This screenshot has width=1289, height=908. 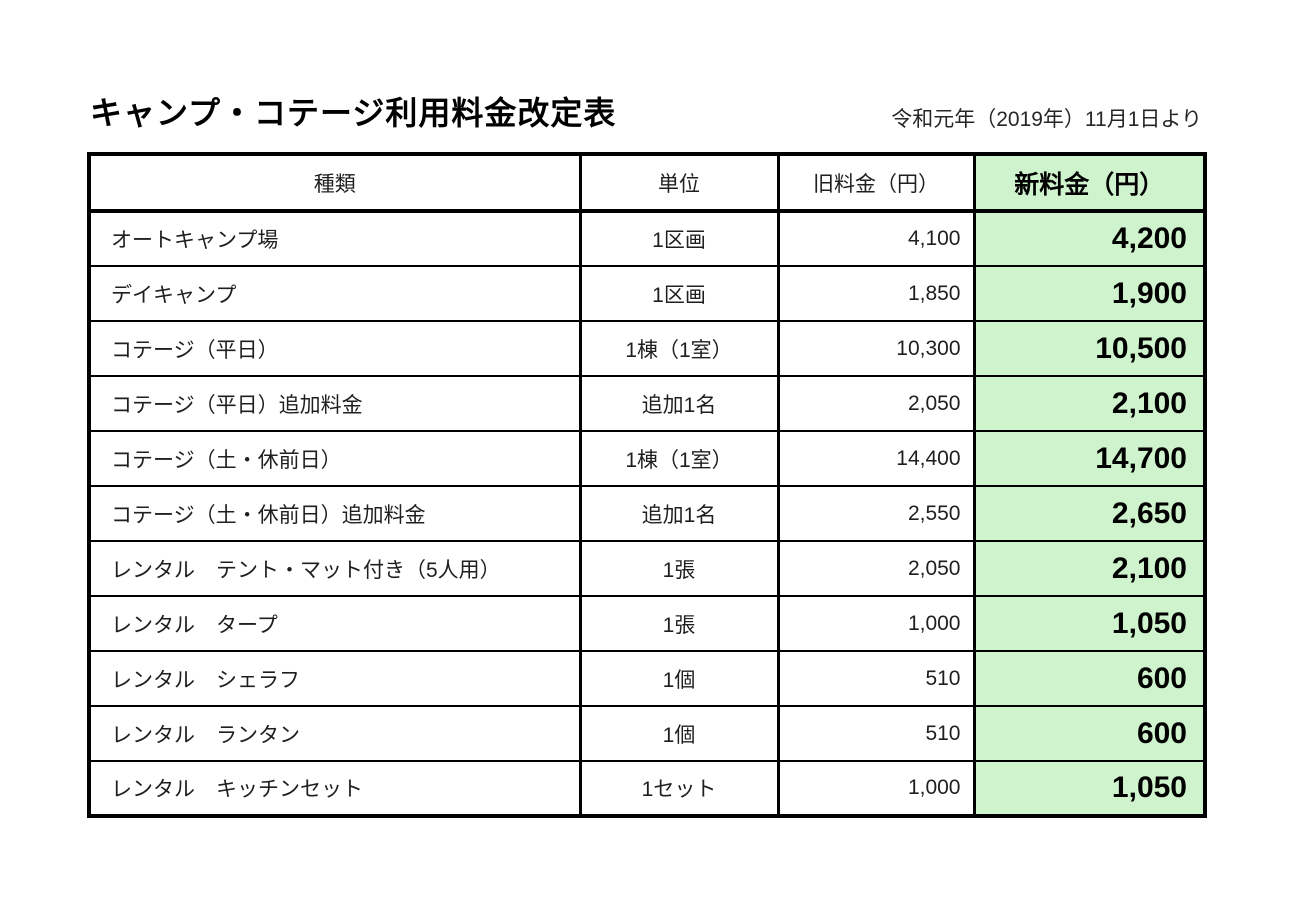 I want to click on type-cell: コテージ（土・休前日）追加料金, so click(x=334, y=513).